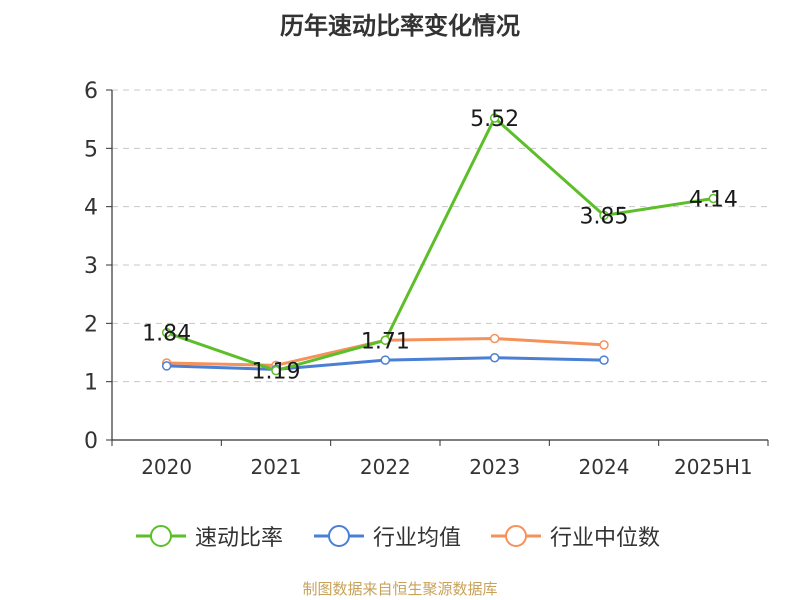 This screenshot has width=800, height=600. I want to click on y-tick-label: 0, so click(91, 441).